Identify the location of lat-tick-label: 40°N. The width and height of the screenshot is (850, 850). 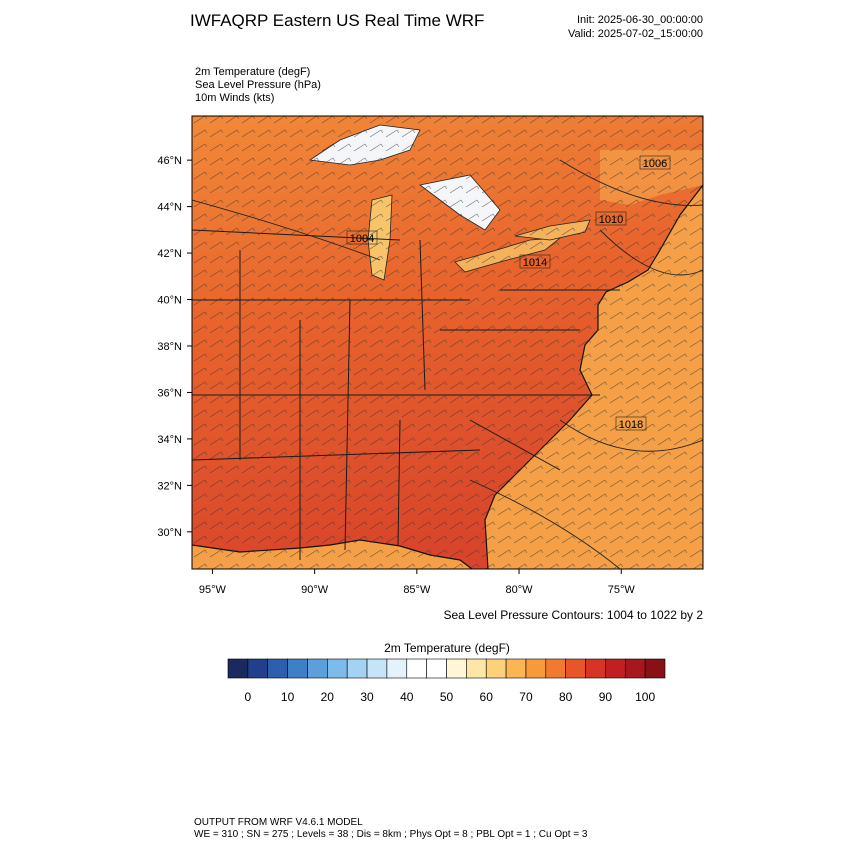
(169, 301).